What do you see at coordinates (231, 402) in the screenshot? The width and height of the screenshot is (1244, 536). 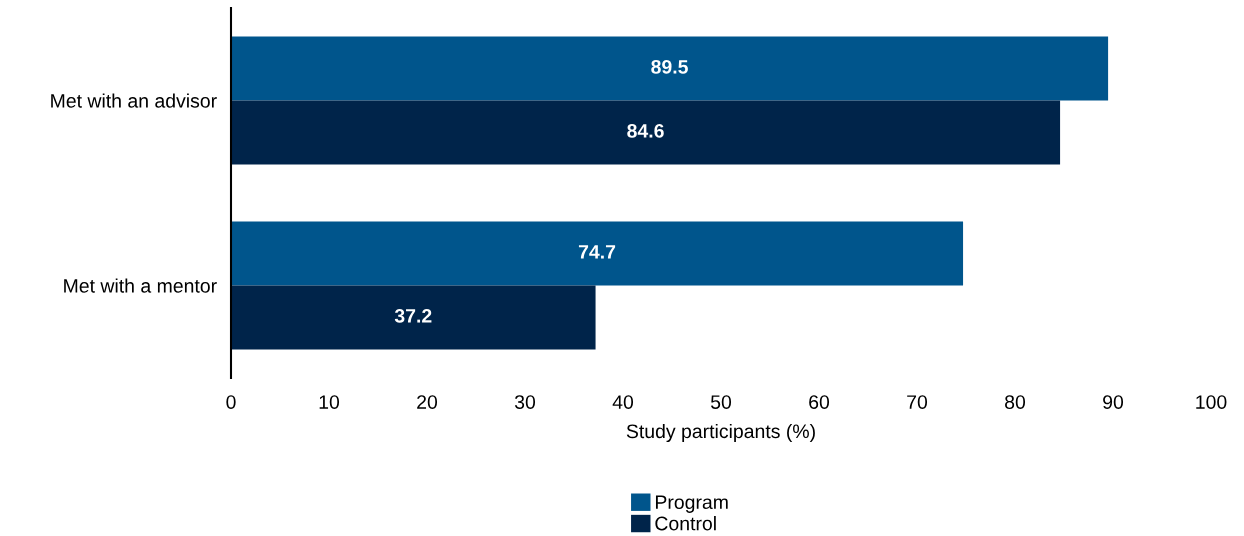 I see `x-tick-label: 0` at bounding box center [231, 402].